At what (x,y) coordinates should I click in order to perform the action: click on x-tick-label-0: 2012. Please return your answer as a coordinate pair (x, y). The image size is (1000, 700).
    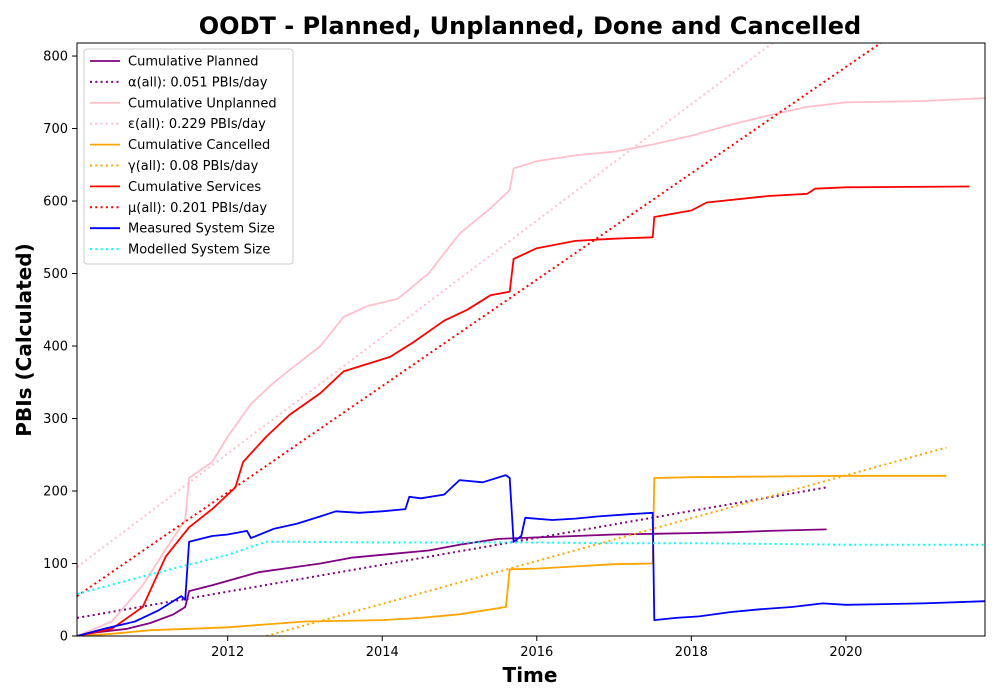
    Looking at the image, I should click on (227, 652).